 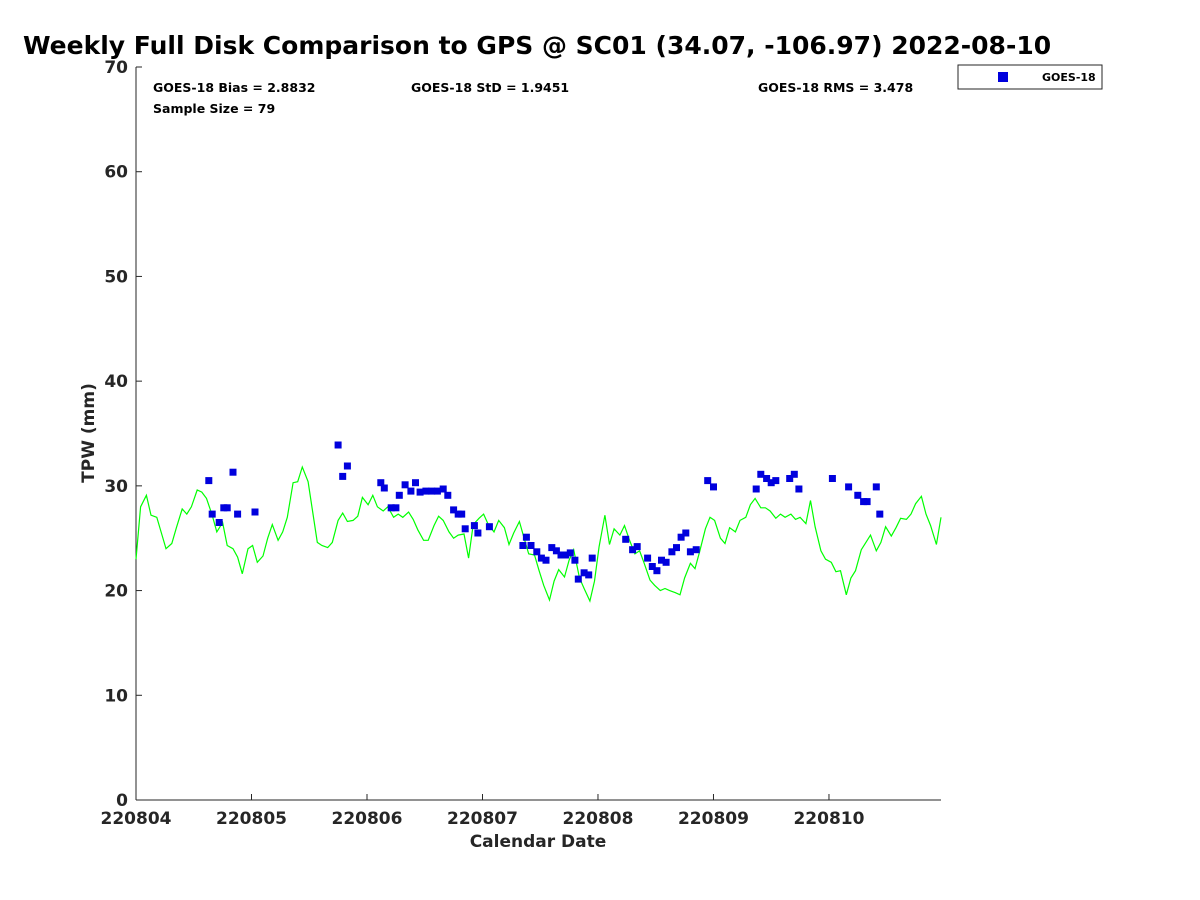 What do you see at coordinates (123, 434) in the screenshot?
I see `y-ticks: 0 10 20 30 40 50 60 70` at bounding box center [123, 434].